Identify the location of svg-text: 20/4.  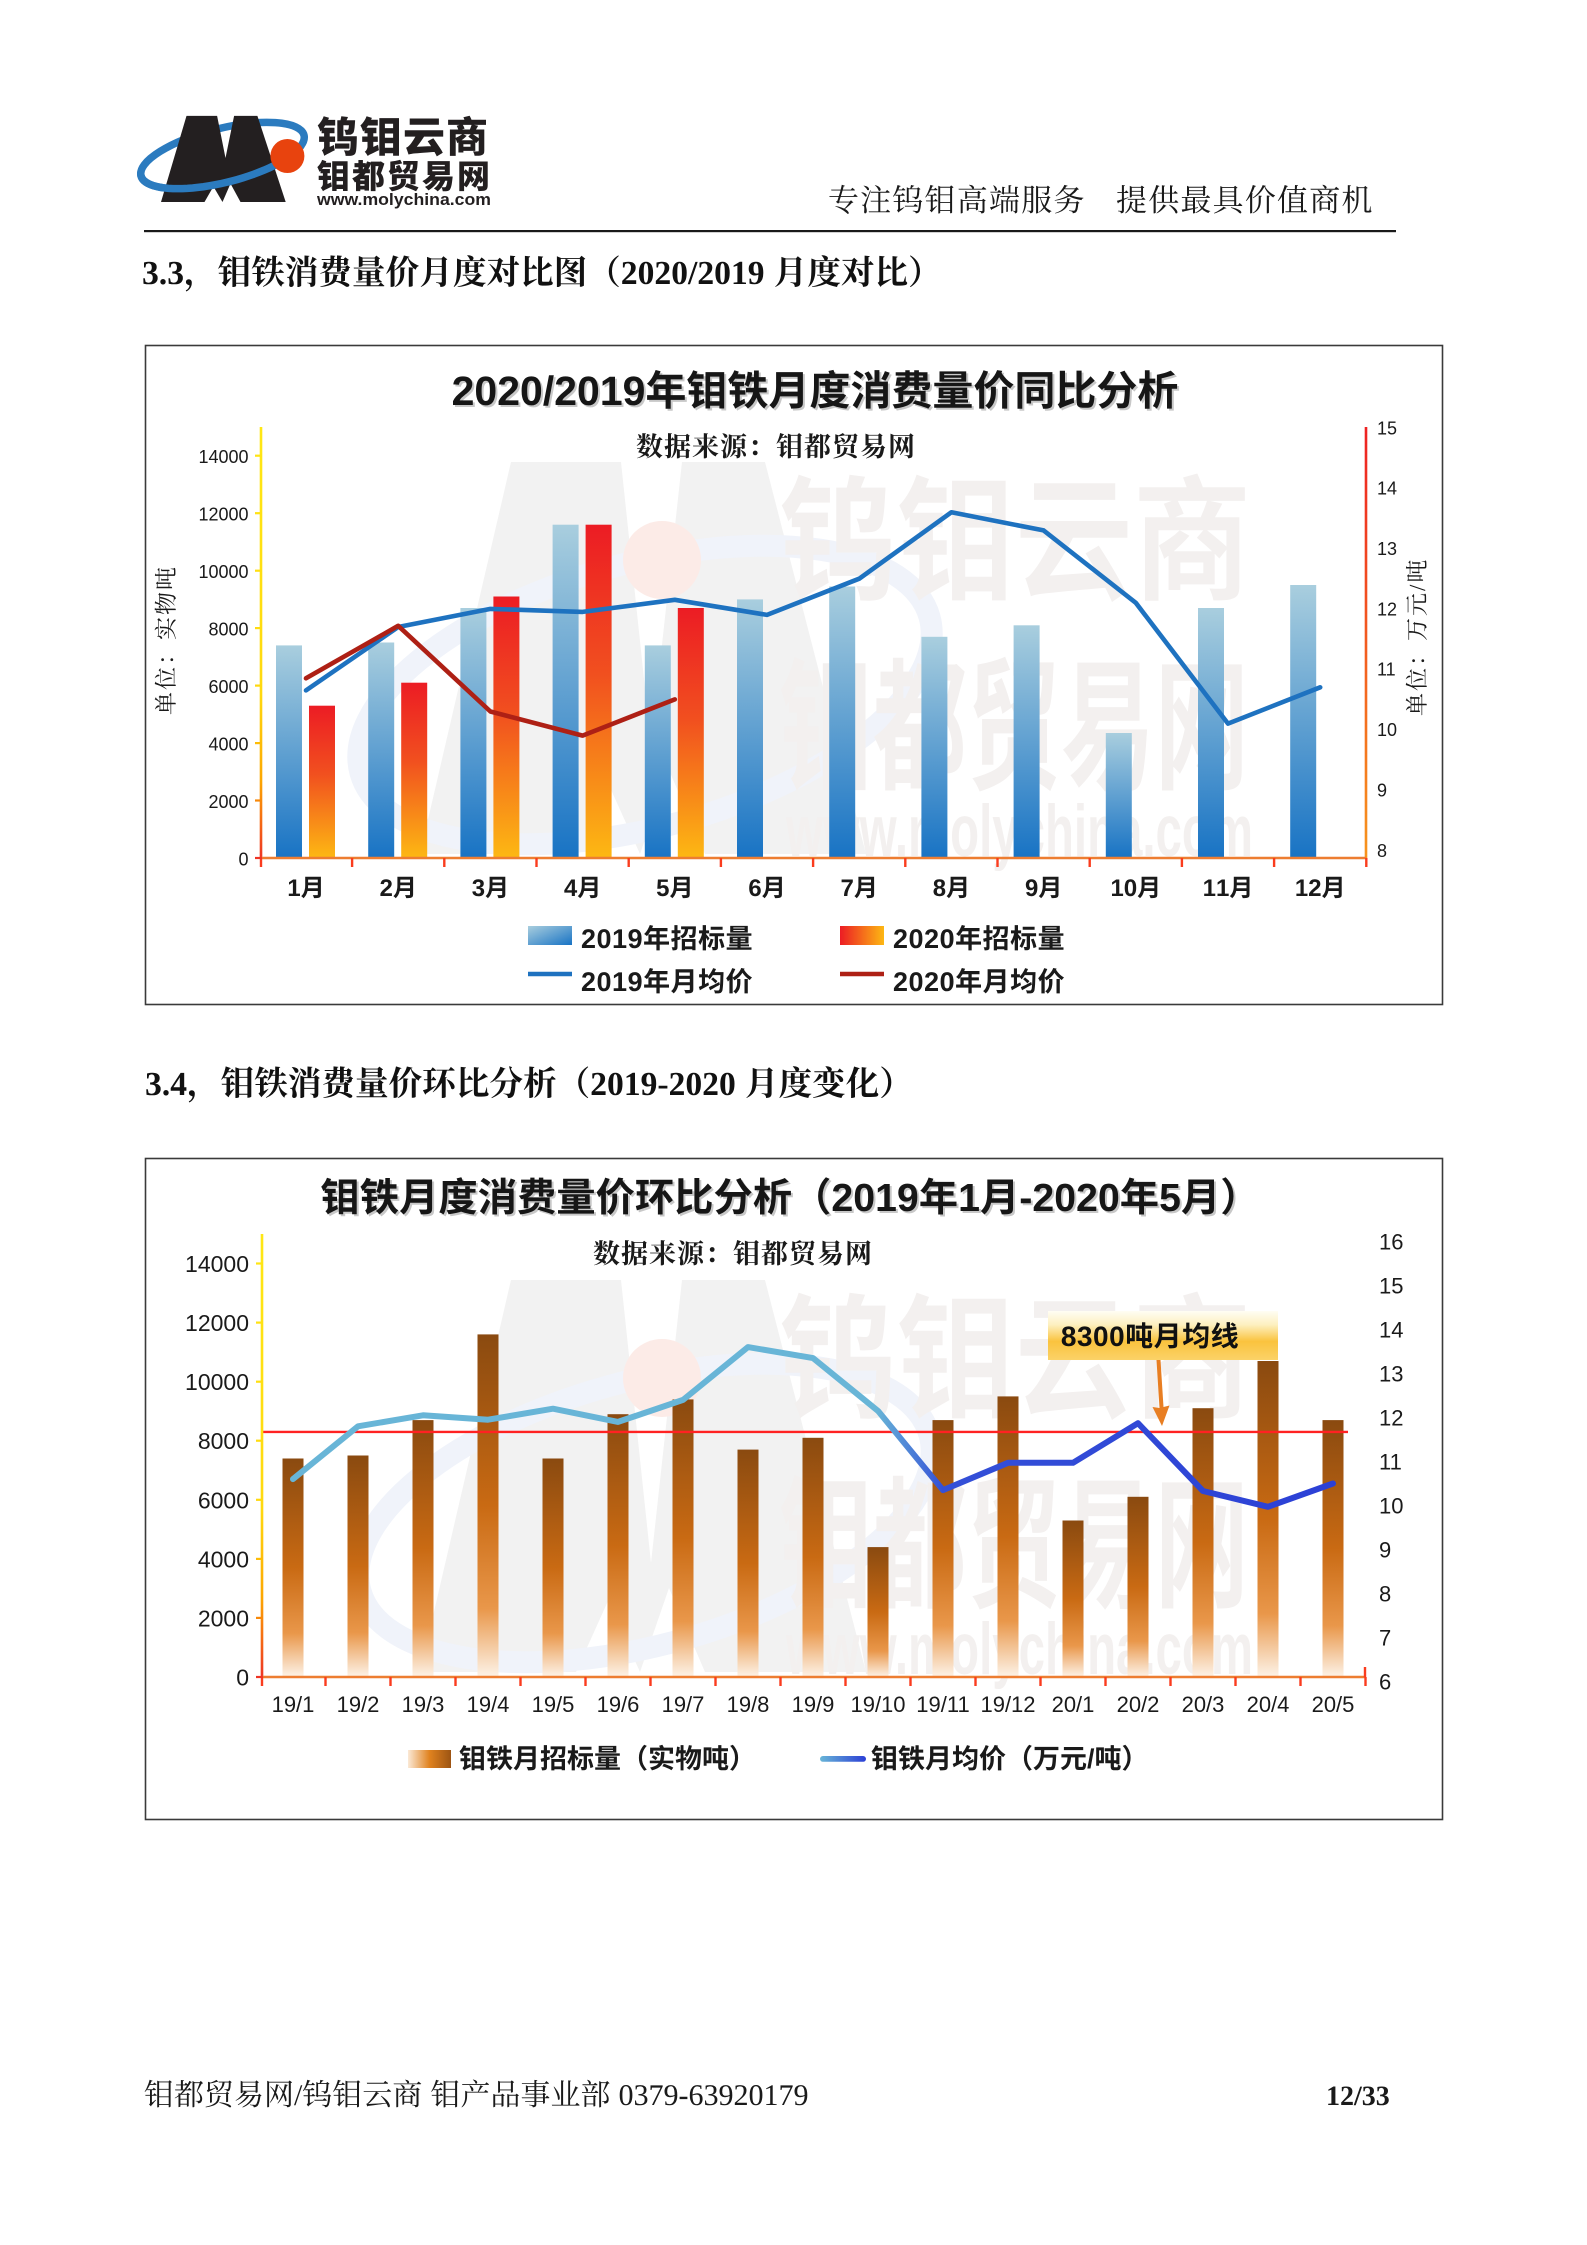
(1268, 1704).